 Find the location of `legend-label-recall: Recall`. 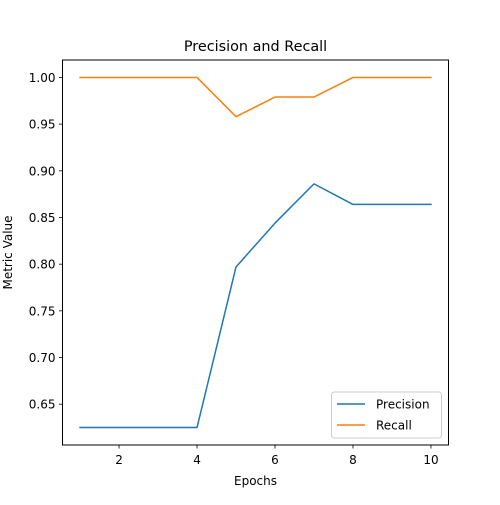

legend-label-recall: Recall is located at coordinates (394, 426).